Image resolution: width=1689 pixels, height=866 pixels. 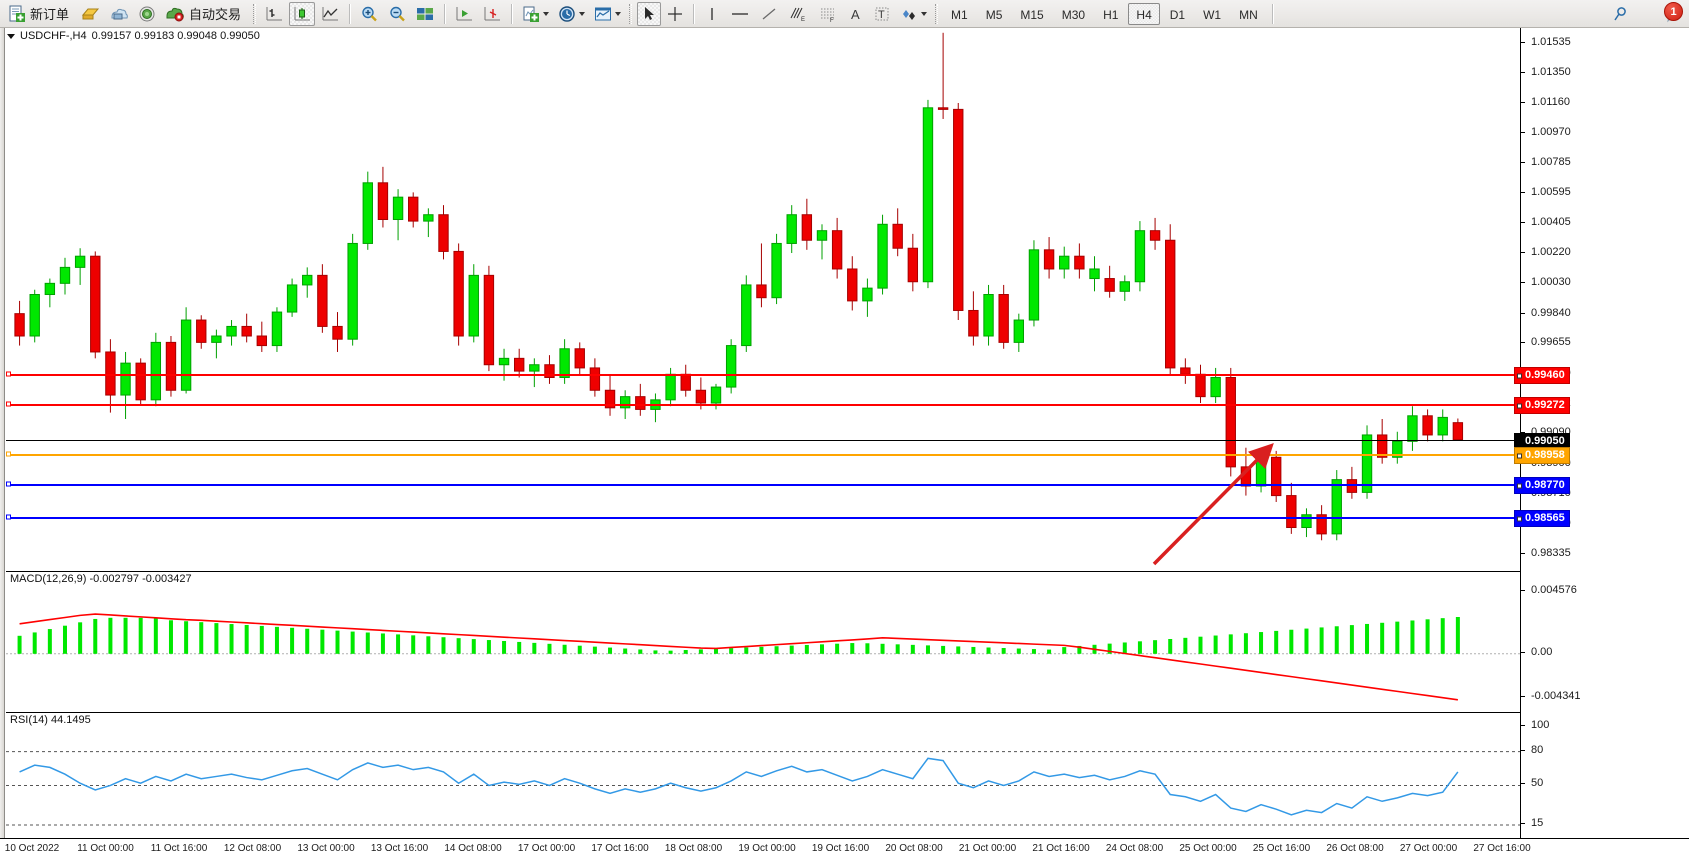 I want to click on cursor-tool-button, so click(x=649, y=13).